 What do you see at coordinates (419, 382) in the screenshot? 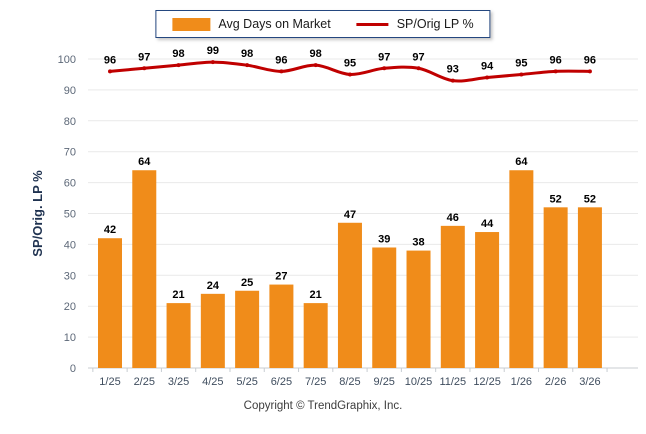
I see `x-tick-label: 10/25` at bounding box center [419, 382].